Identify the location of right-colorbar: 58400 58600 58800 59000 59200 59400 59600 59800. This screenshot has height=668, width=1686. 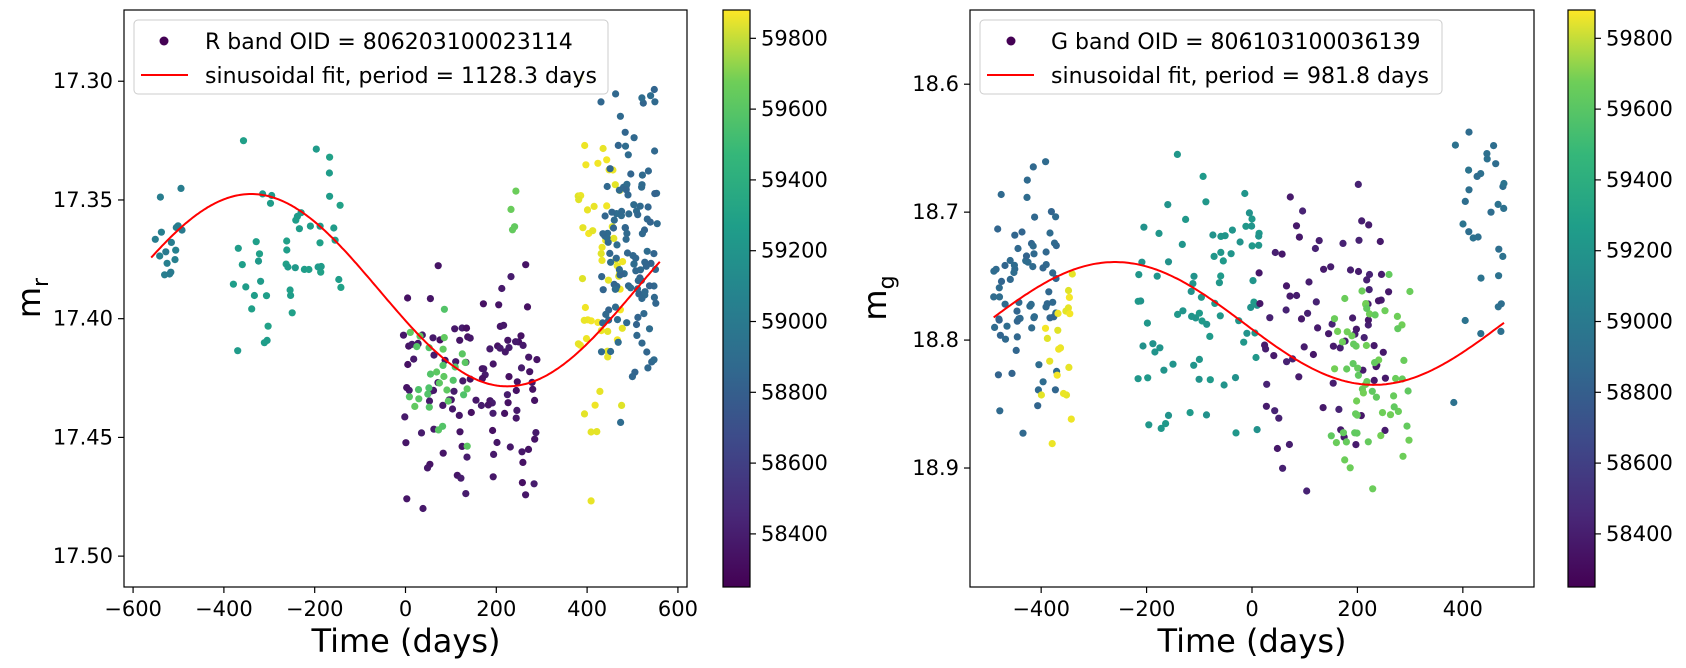
(1620, 298).